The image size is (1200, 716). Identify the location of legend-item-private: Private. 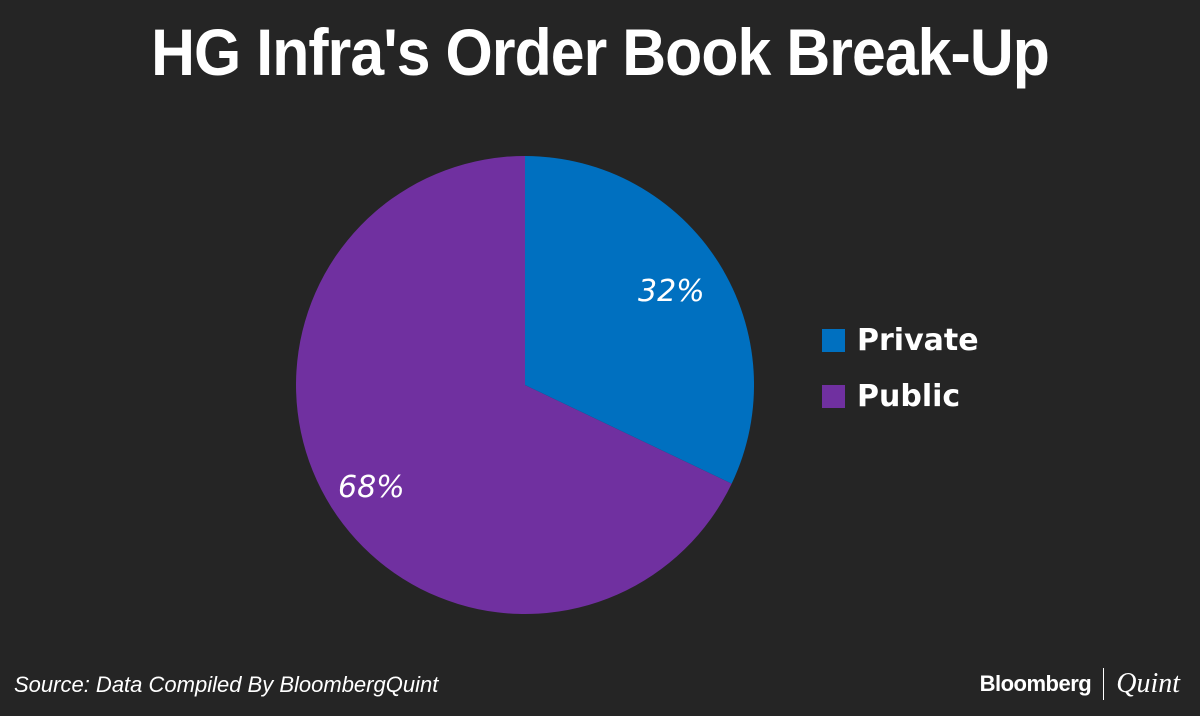
(900, 340).